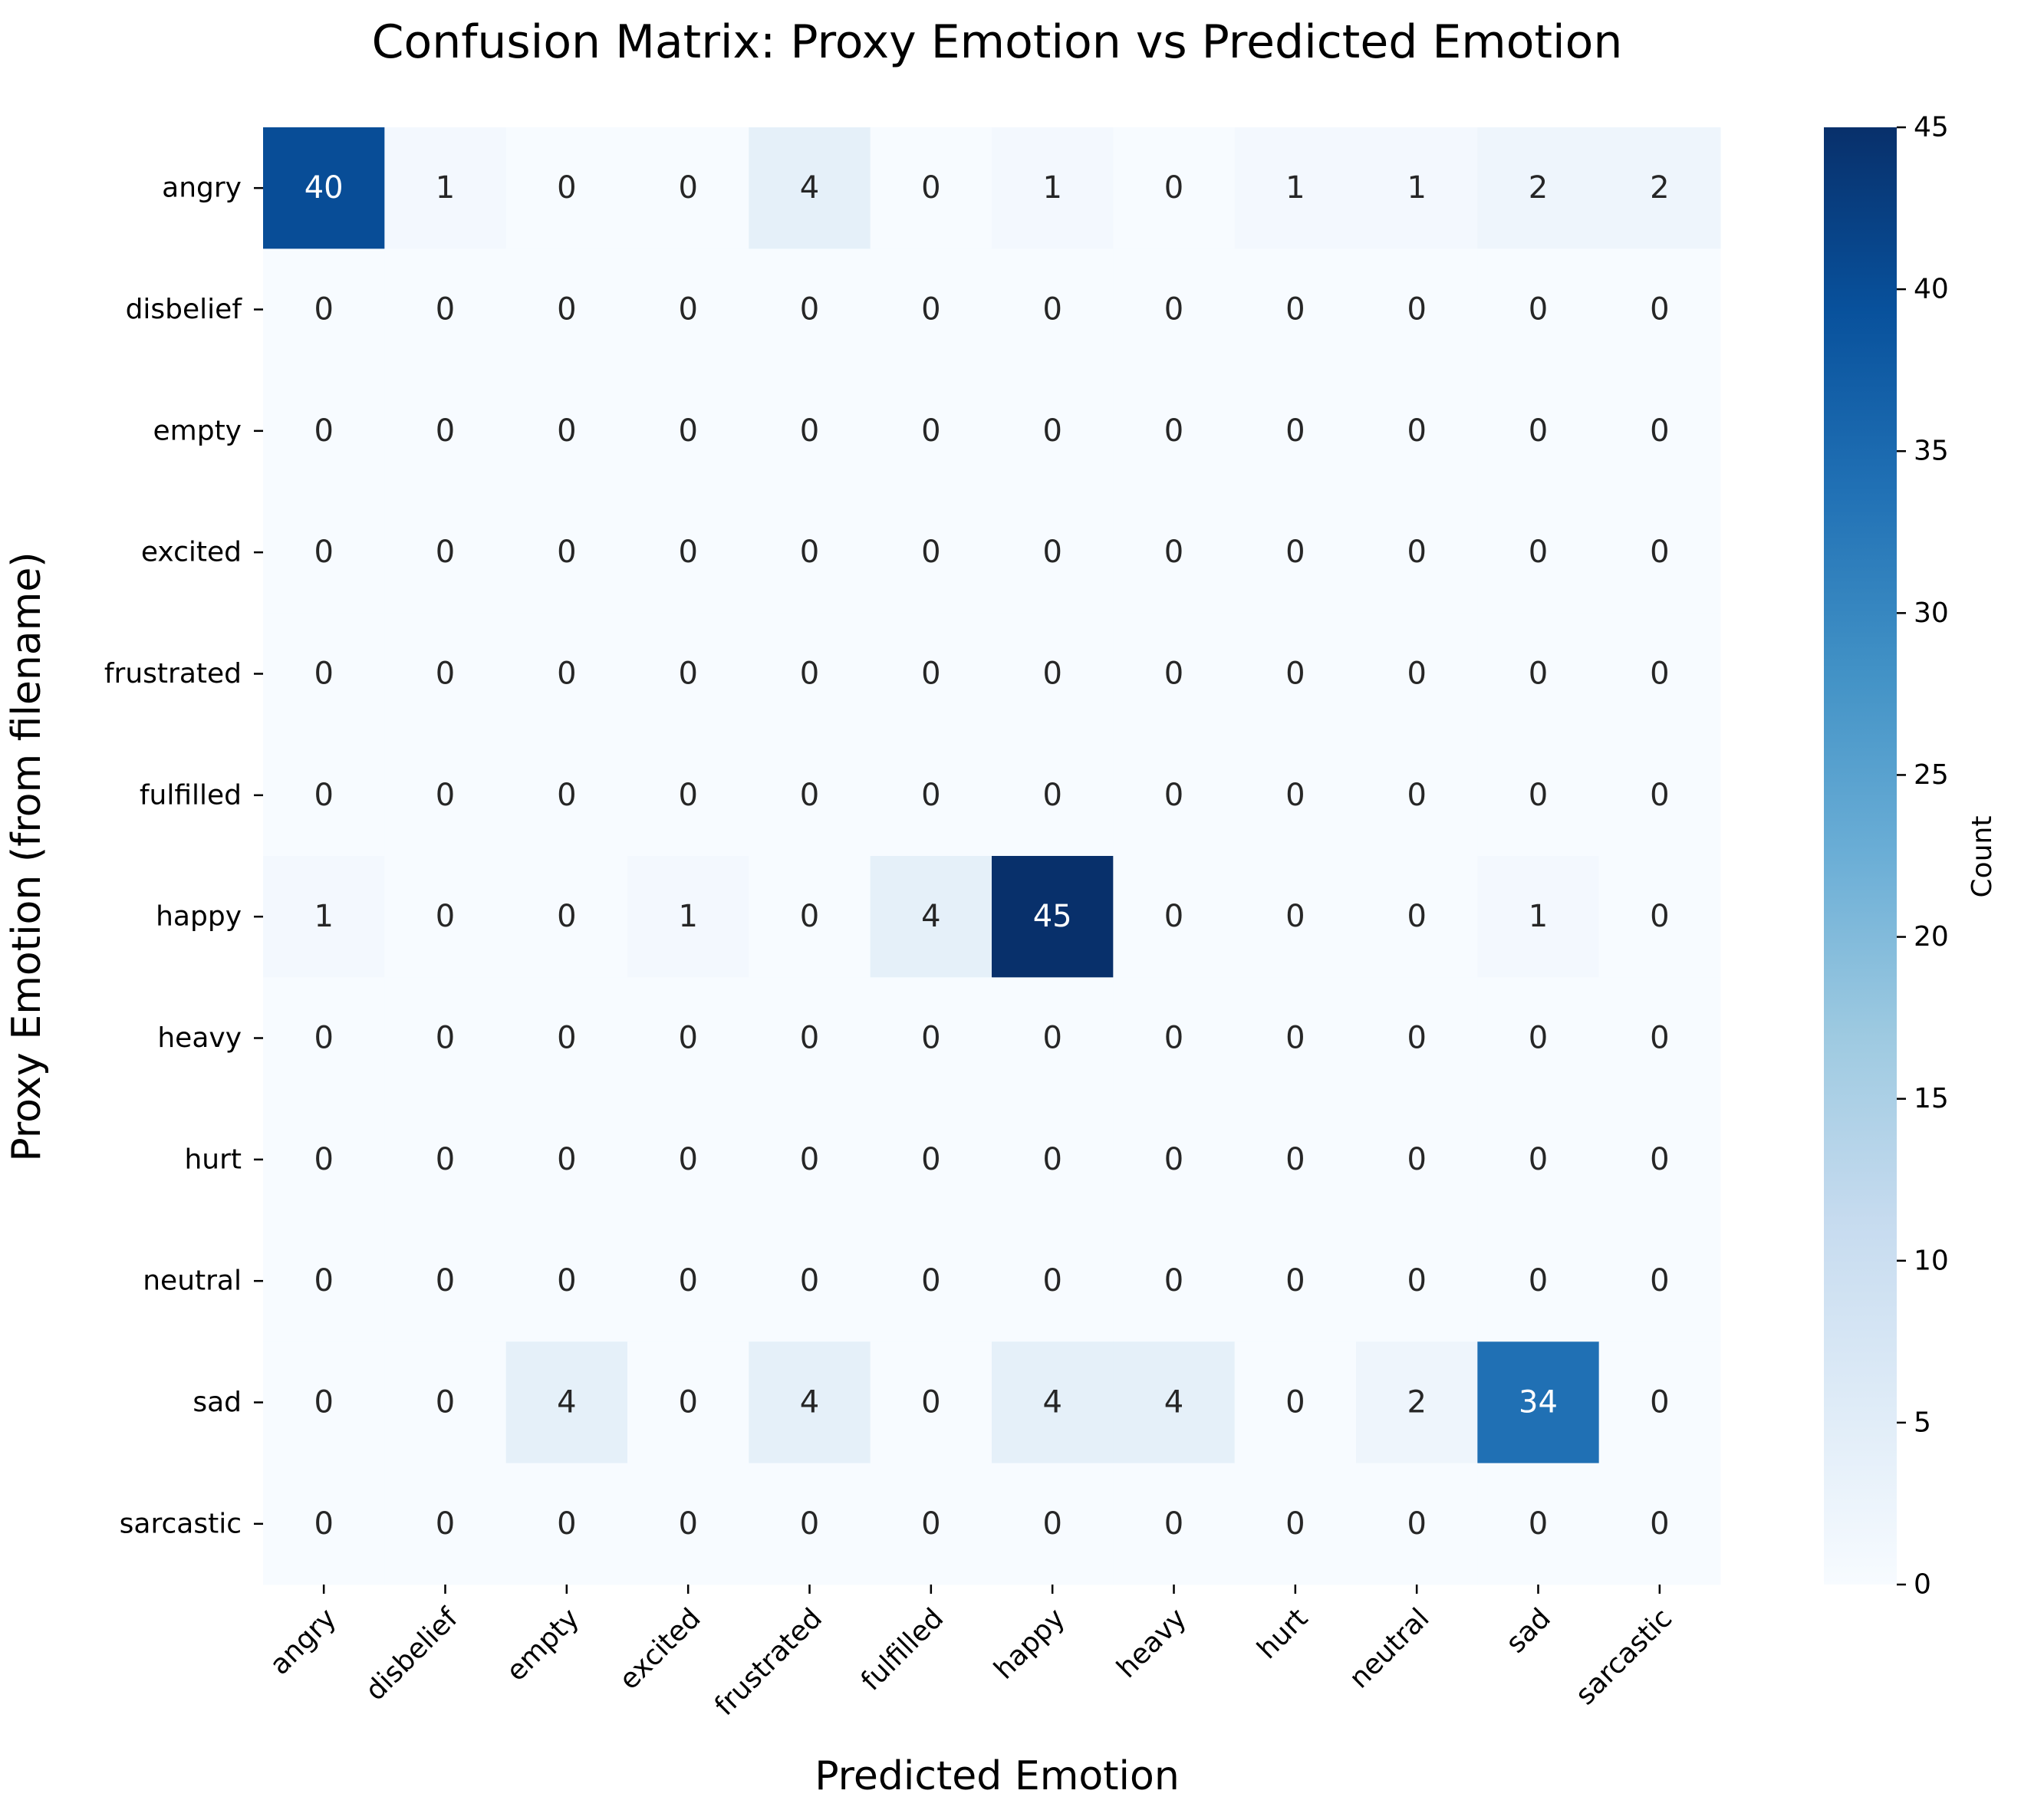 The width and height of the screenshot is (2021, 1820). Describe the element at coordinates (324, 188) in the screenshot. I see `cell-value-label: 40` at that location.